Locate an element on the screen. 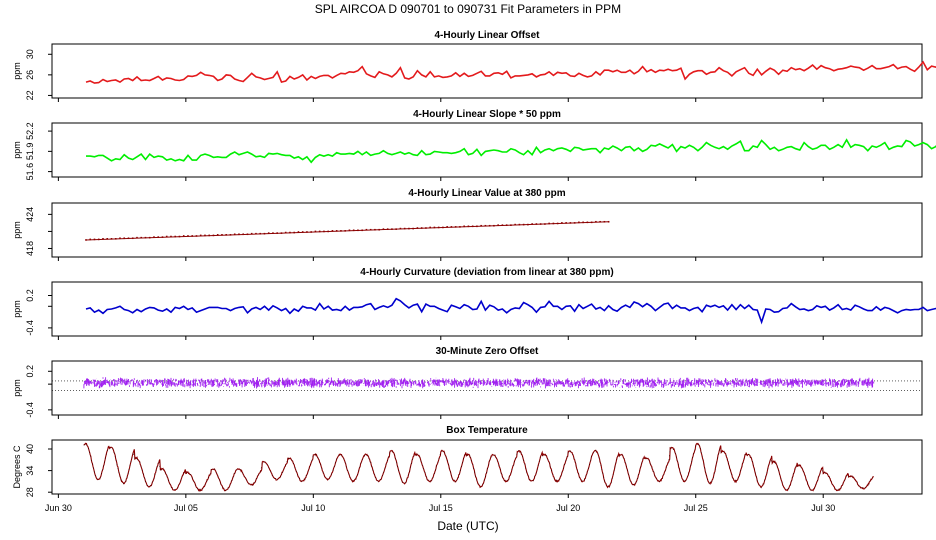 The image size is (936, 540). y-tick-label: 40 is located at coordinates (30, 449).